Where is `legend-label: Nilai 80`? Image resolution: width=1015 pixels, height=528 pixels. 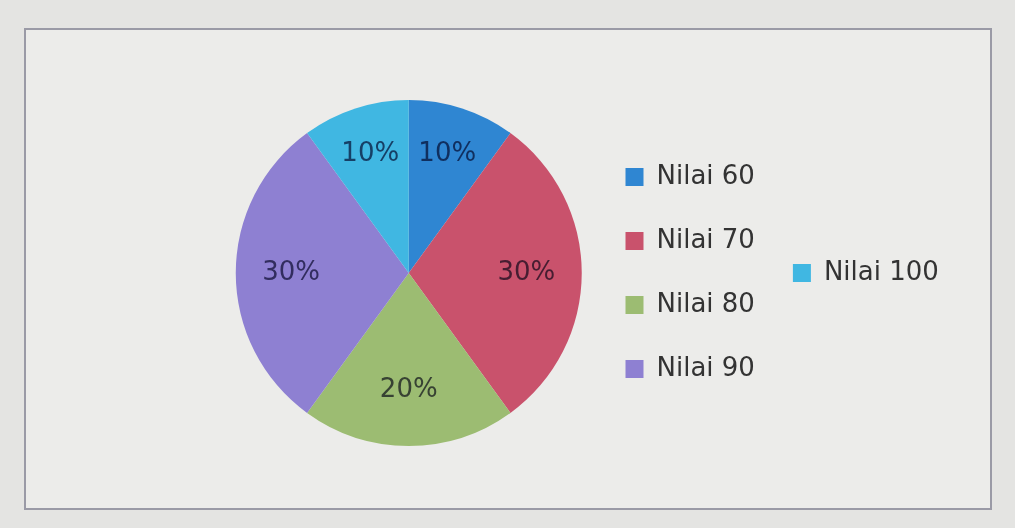 legend-label: Nilai 80 is located at coordinates (705, 302).